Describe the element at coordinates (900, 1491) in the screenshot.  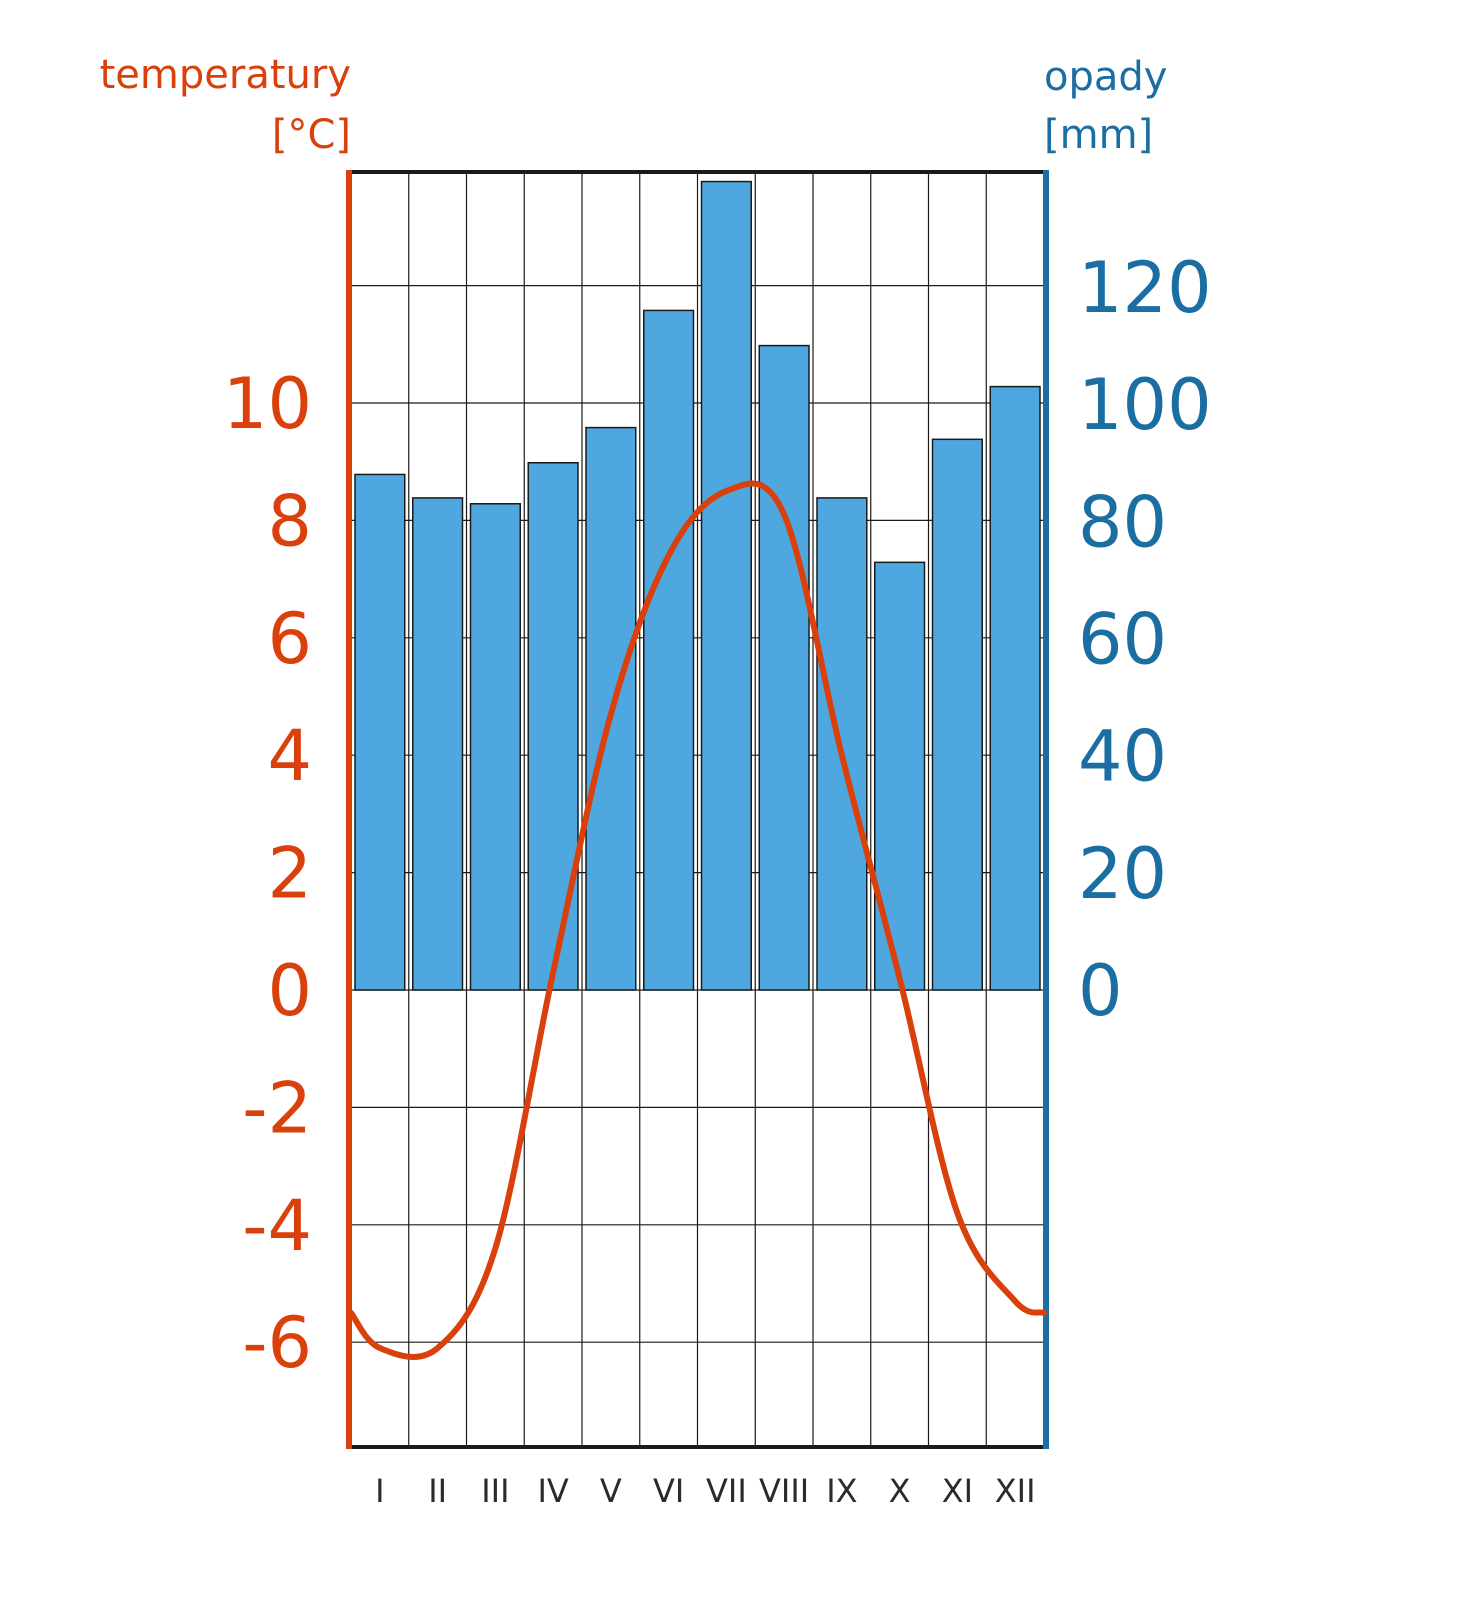
I see `month-label: X` at that location.